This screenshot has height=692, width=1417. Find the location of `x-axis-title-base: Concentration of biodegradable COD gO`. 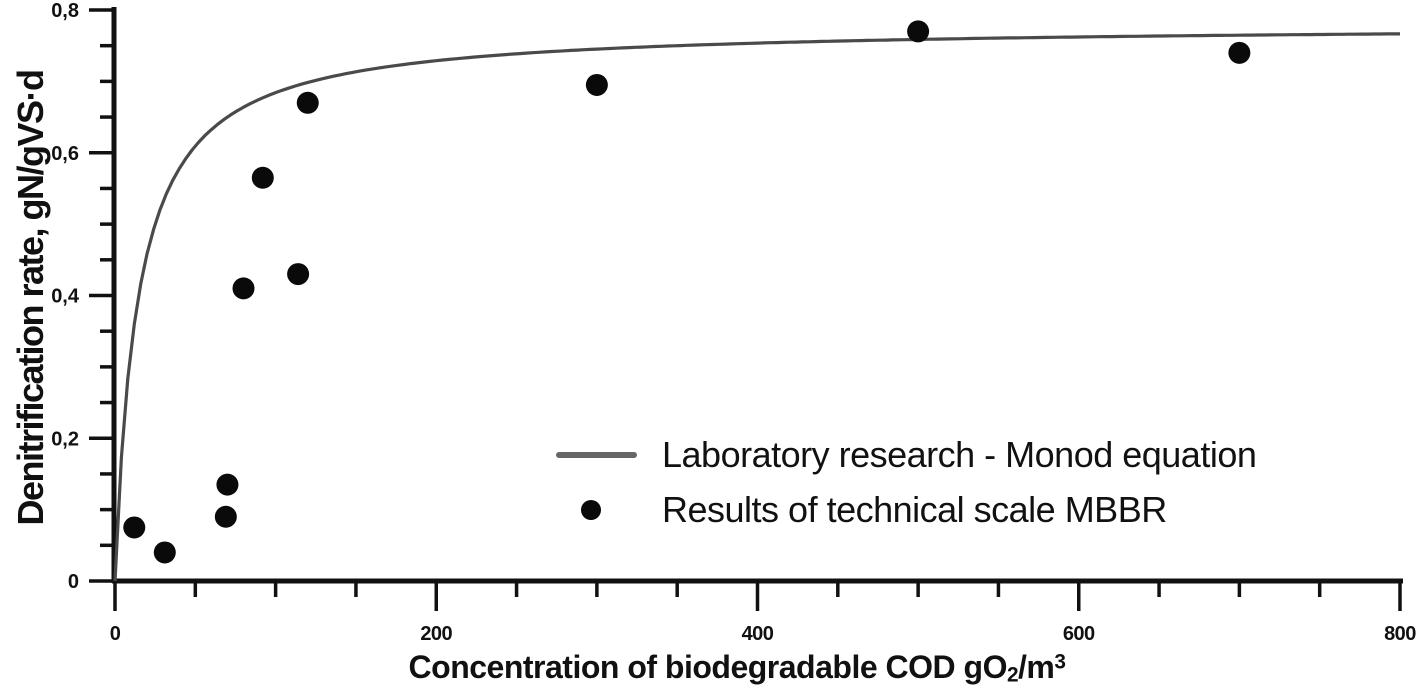

x-axis-title-base: Concentration of biodegradable COD gO is located at coordinates (708, 667).